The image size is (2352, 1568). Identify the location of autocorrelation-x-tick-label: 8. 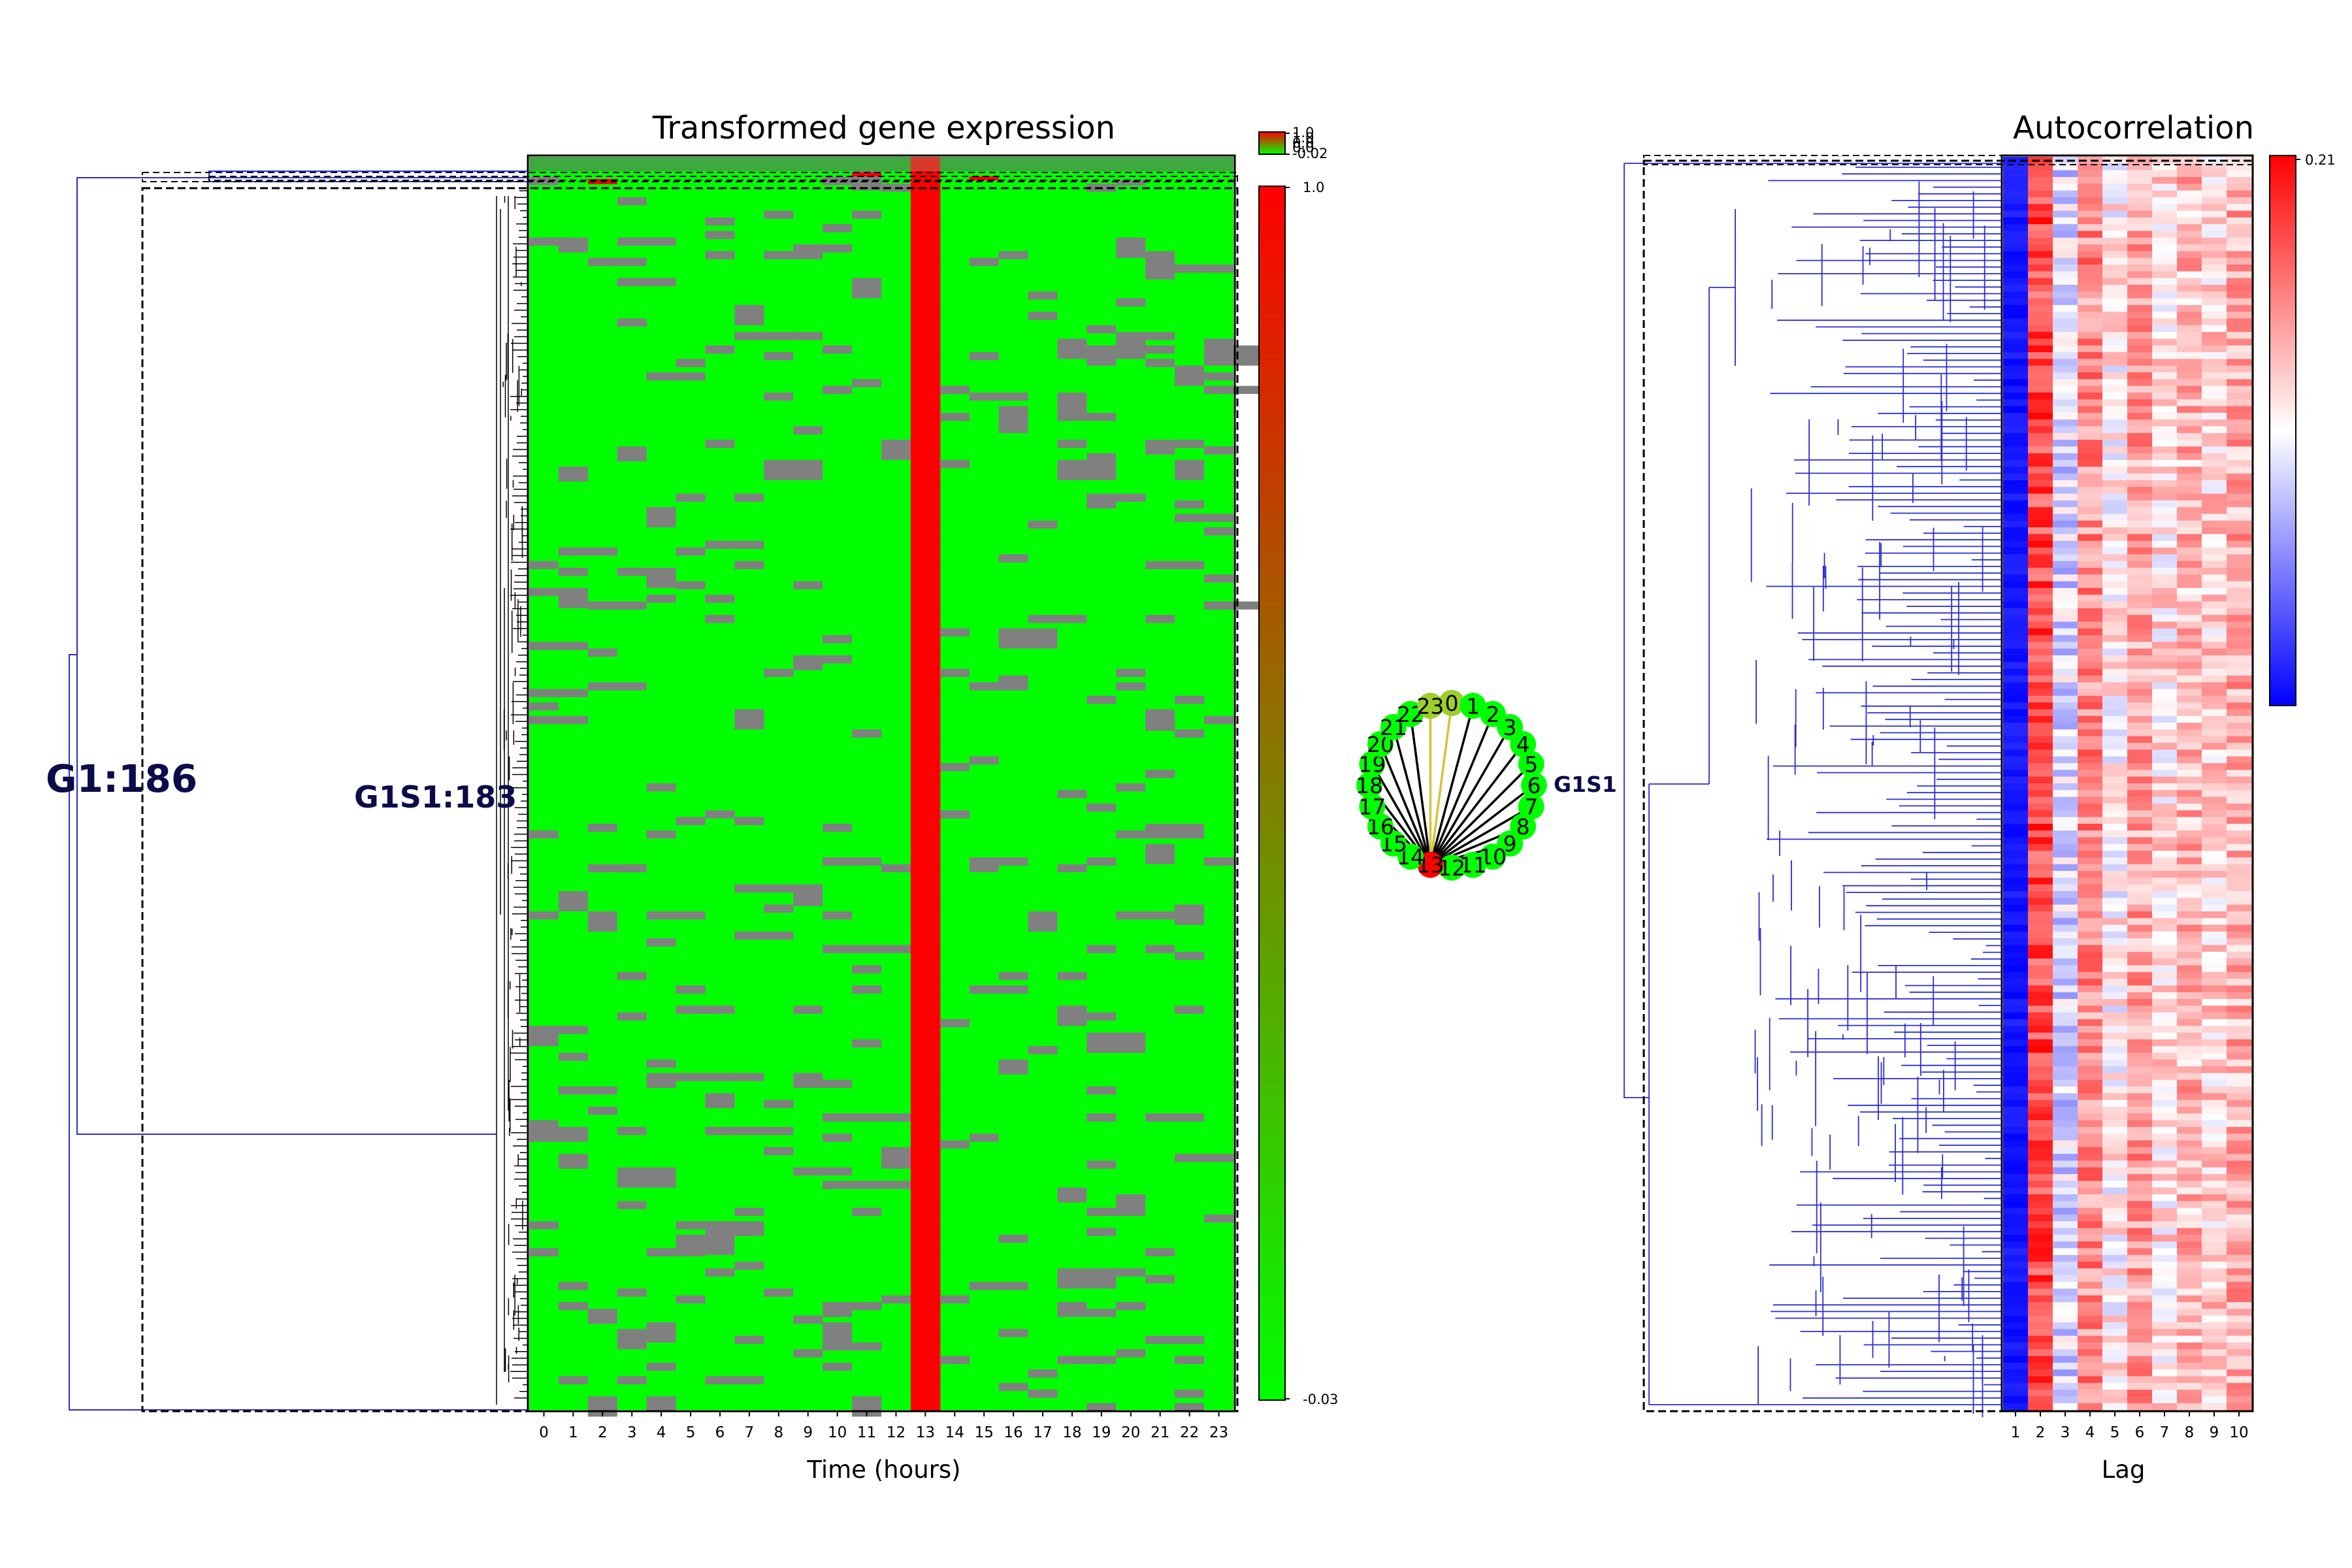
(2190, 1432).